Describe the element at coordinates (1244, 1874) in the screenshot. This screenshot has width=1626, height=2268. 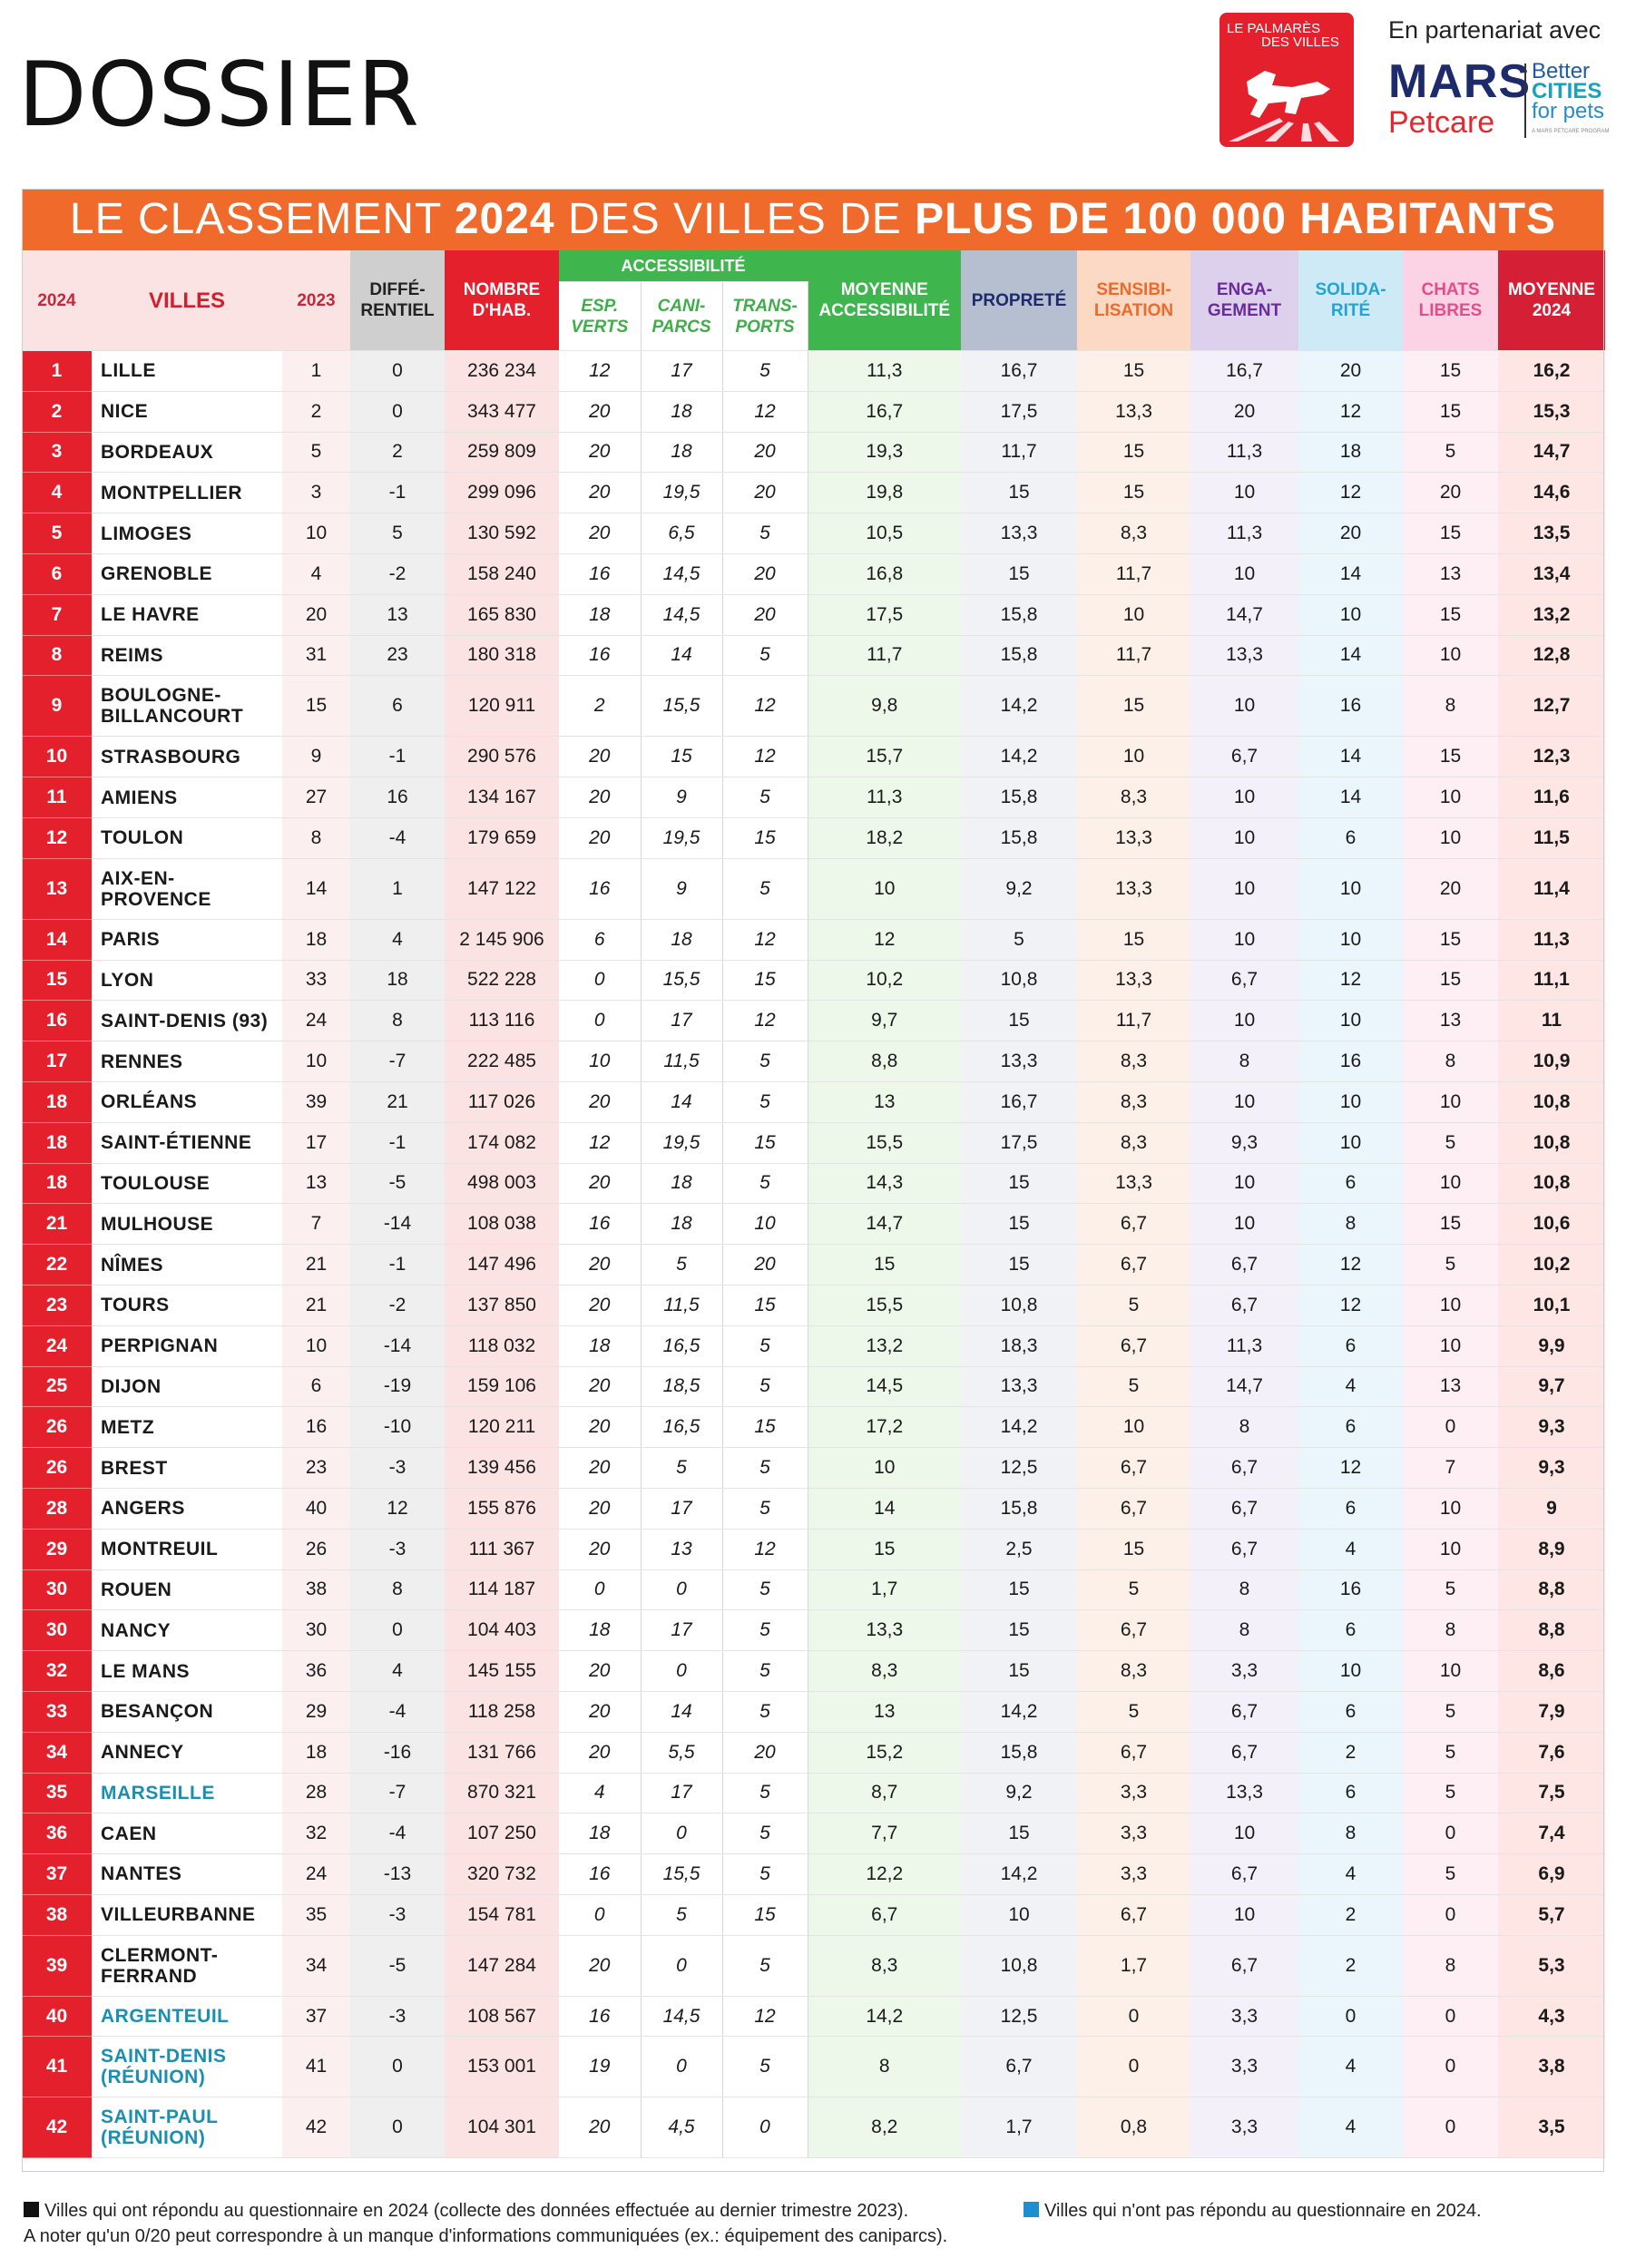
I see `cell-engagement: 6,7` at that location.